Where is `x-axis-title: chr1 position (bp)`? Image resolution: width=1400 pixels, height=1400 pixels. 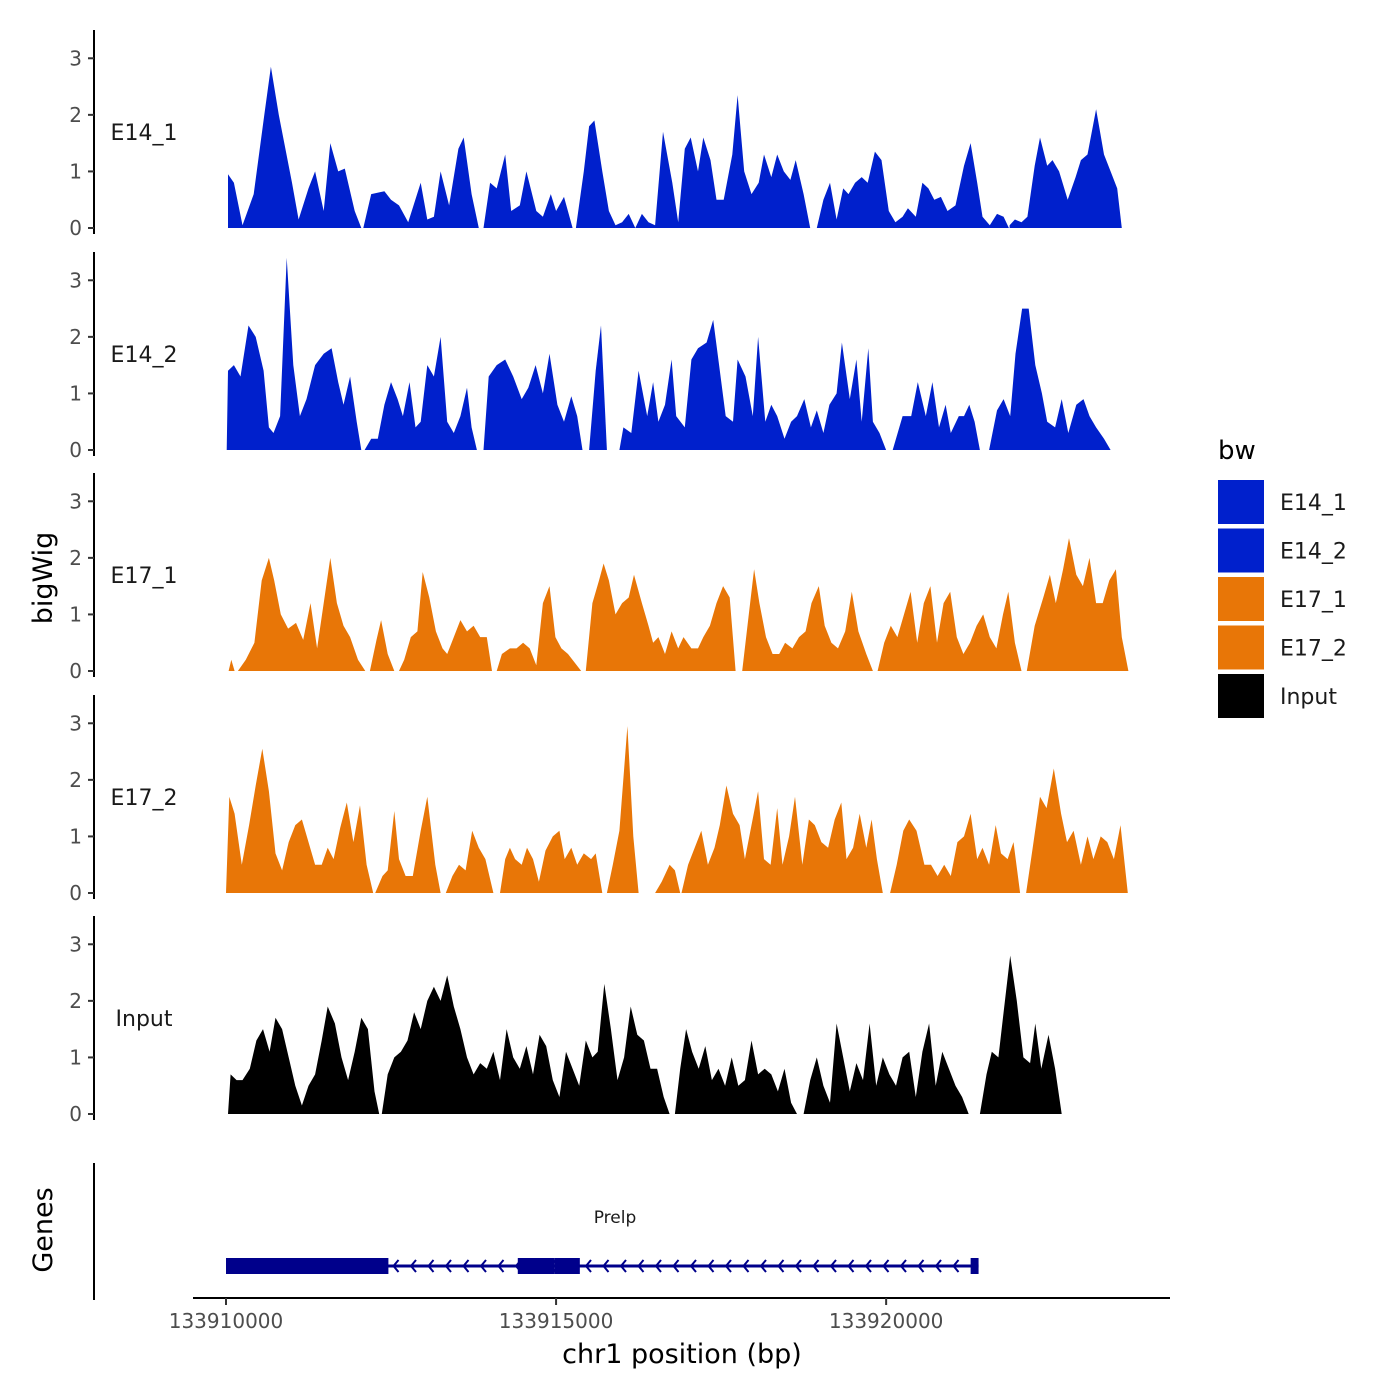
x-axis-title: chr1 position (bp) is located at coordinates (682, 1354).